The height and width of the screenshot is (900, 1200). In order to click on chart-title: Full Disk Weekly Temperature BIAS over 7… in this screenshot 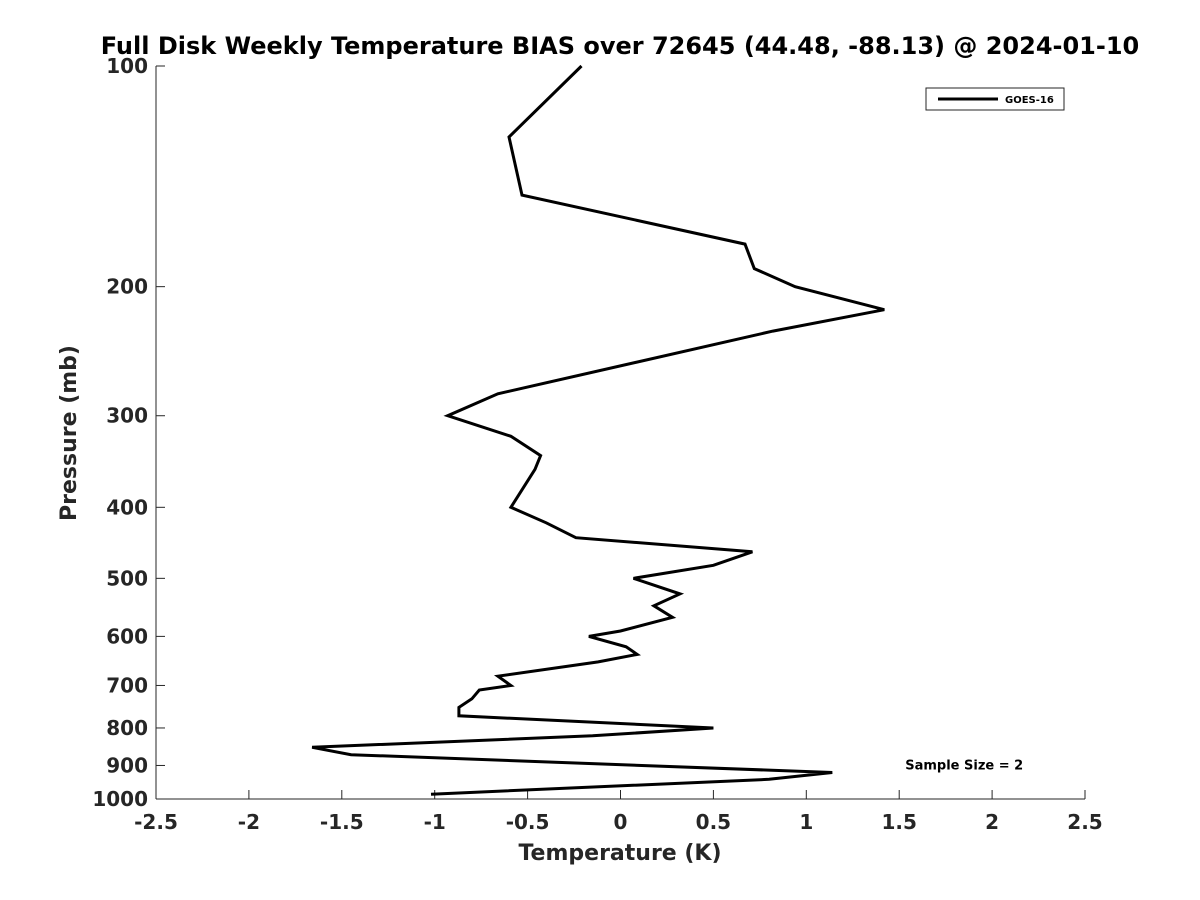, I will do `click(620, 46)`.